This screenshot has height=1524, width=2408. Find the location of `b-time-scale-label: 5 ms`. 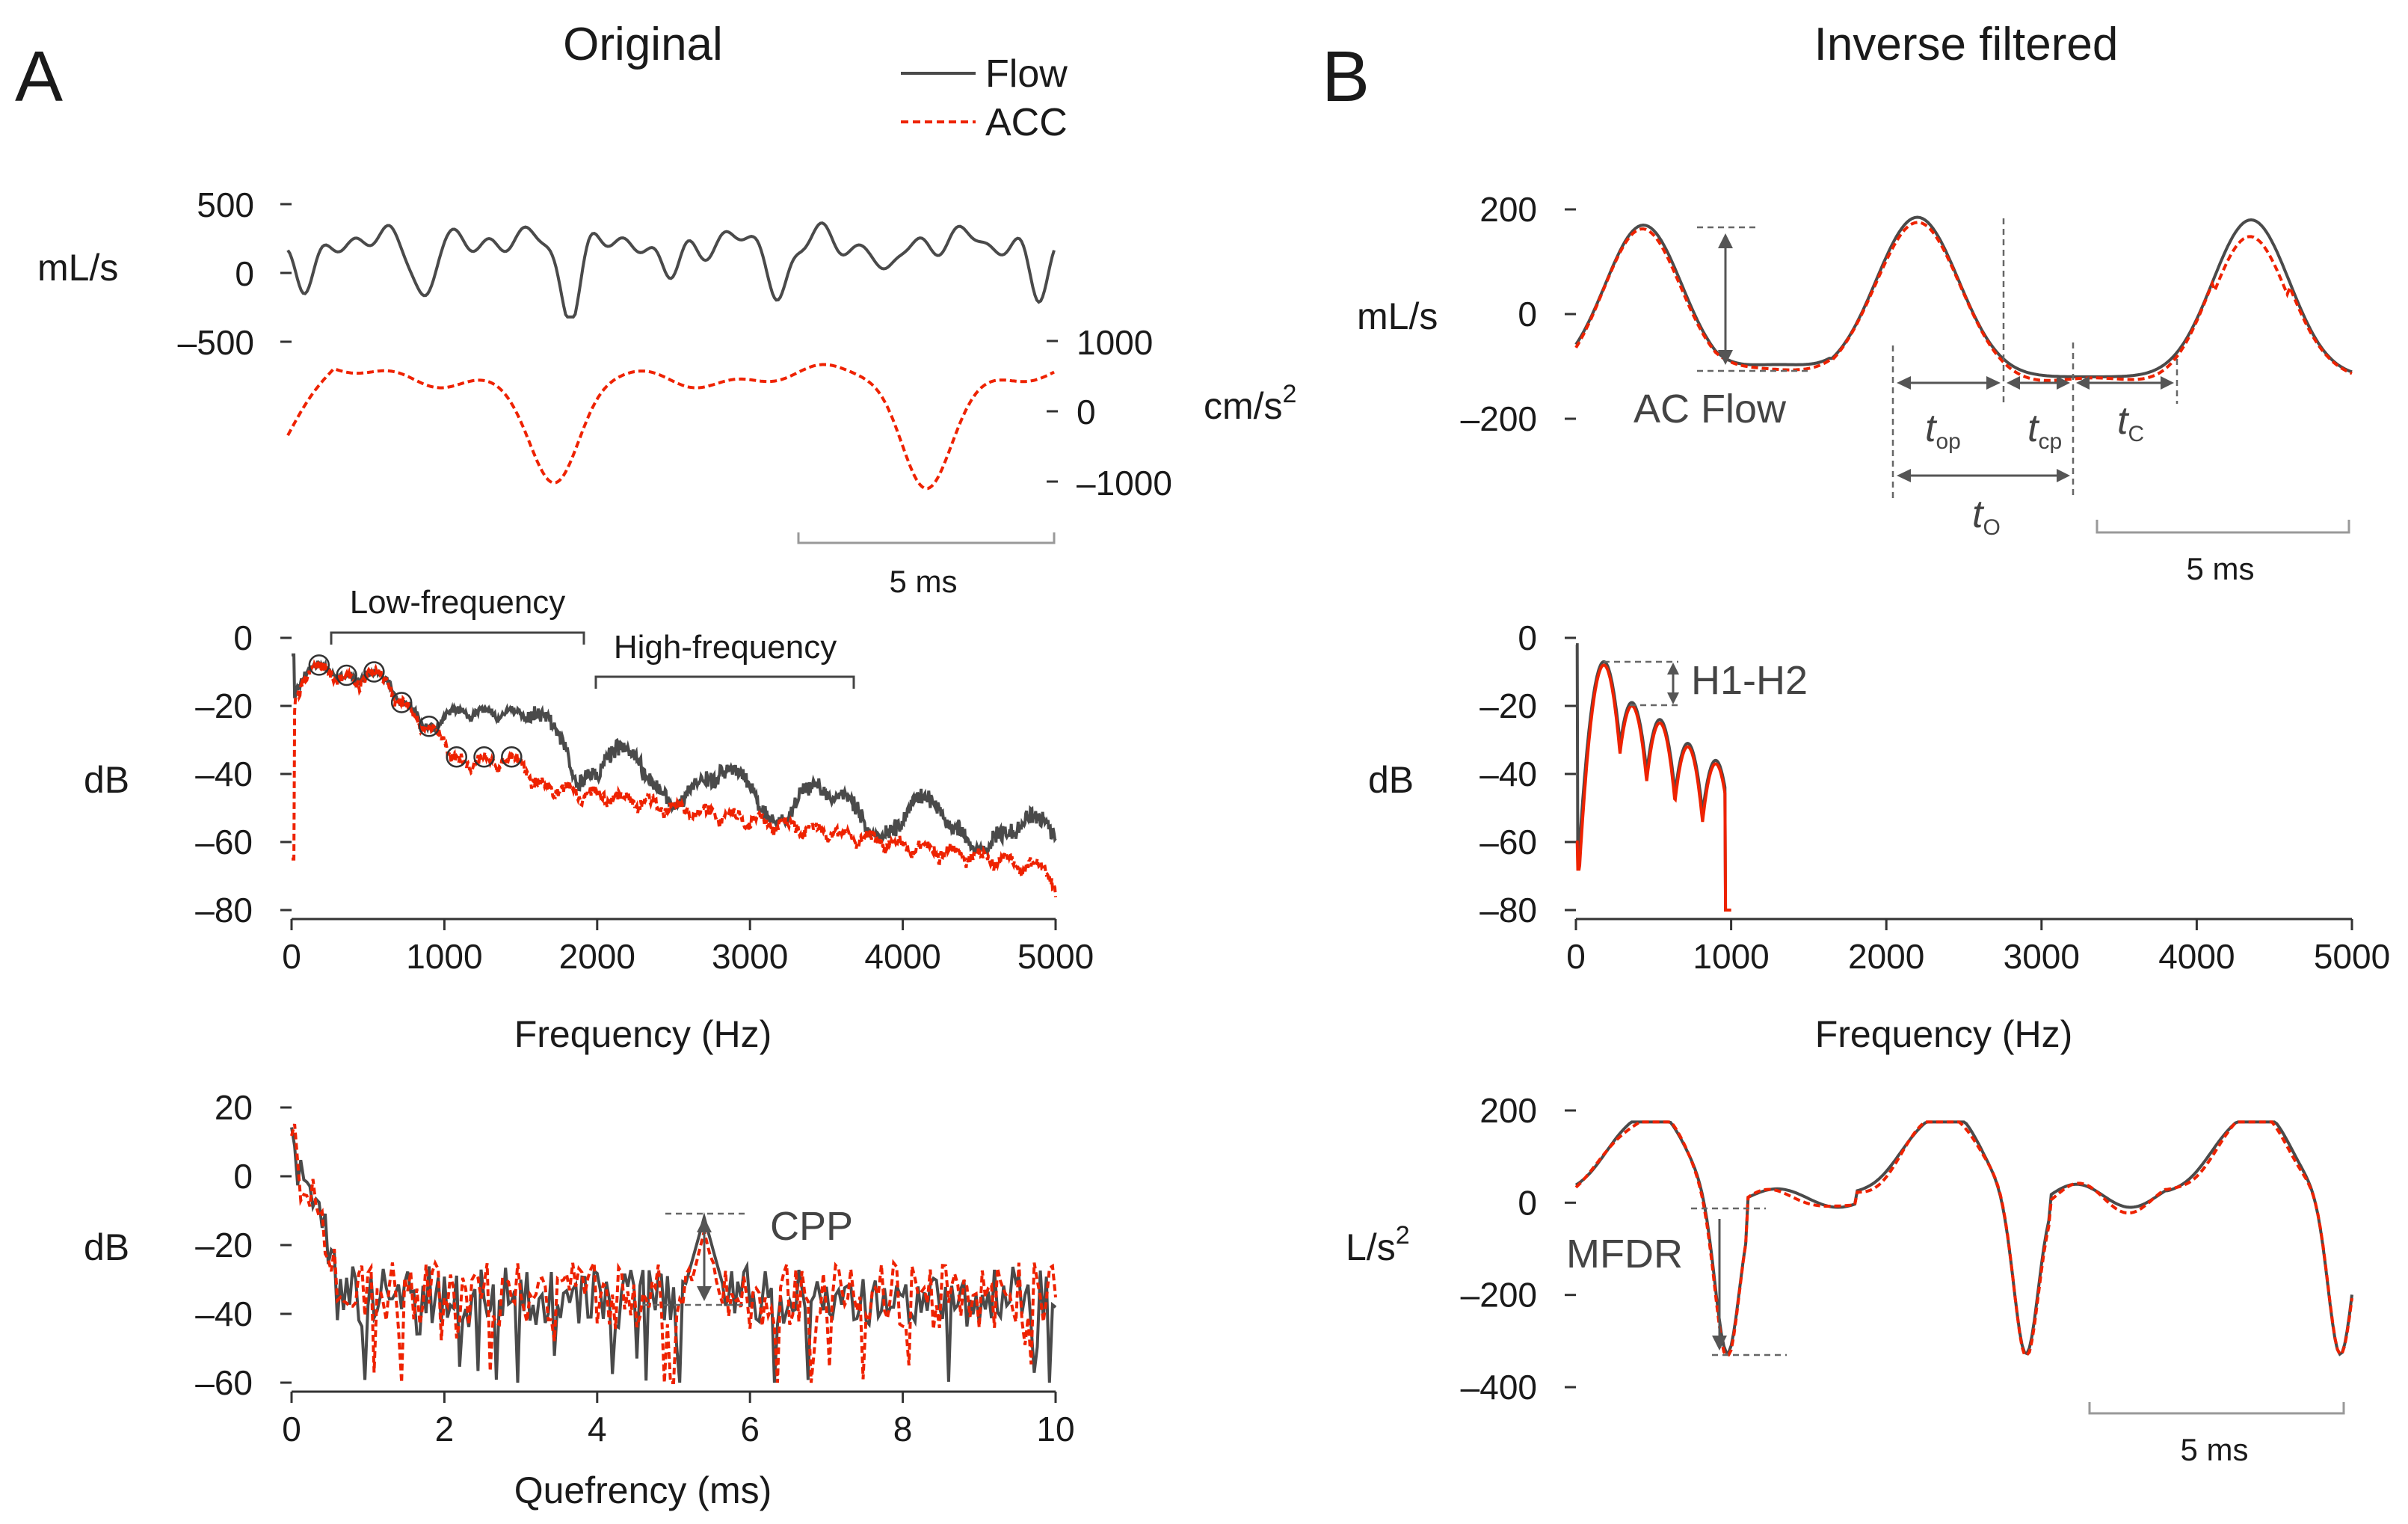

b-time-scale-label: 5 ms is located at coordinates (2220, 568).